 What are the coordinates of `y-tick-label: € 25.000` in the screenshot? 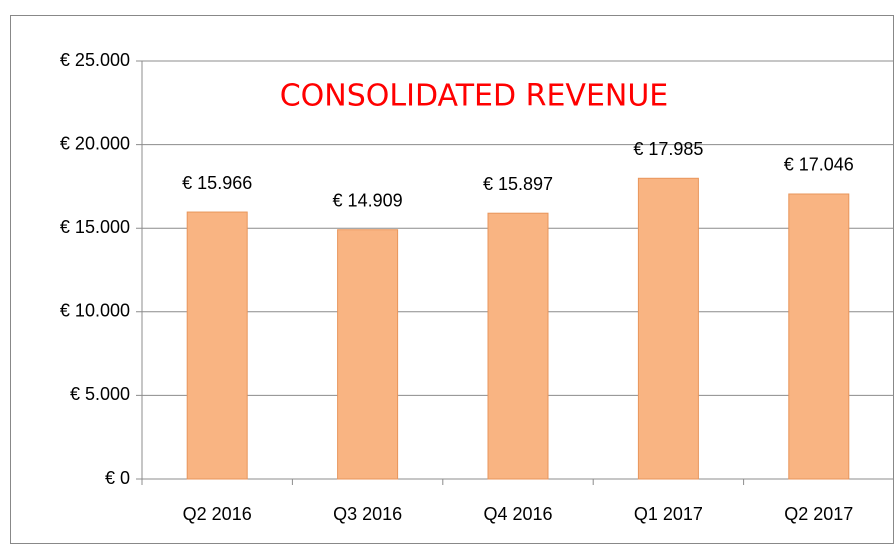 It's located at (95, 60).